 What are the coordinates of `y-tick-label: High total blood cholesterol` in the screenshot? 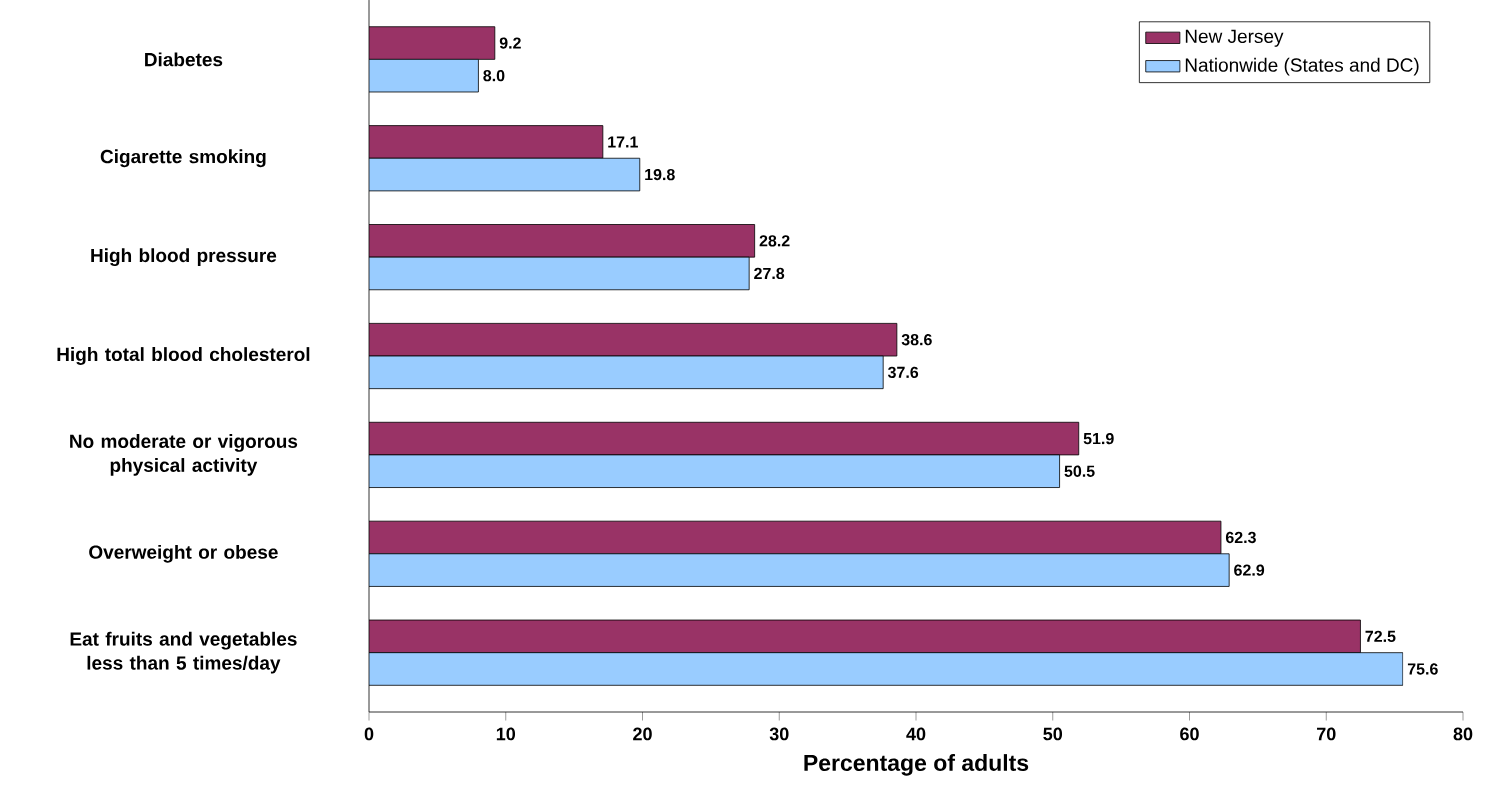 It's located at (183, 356).